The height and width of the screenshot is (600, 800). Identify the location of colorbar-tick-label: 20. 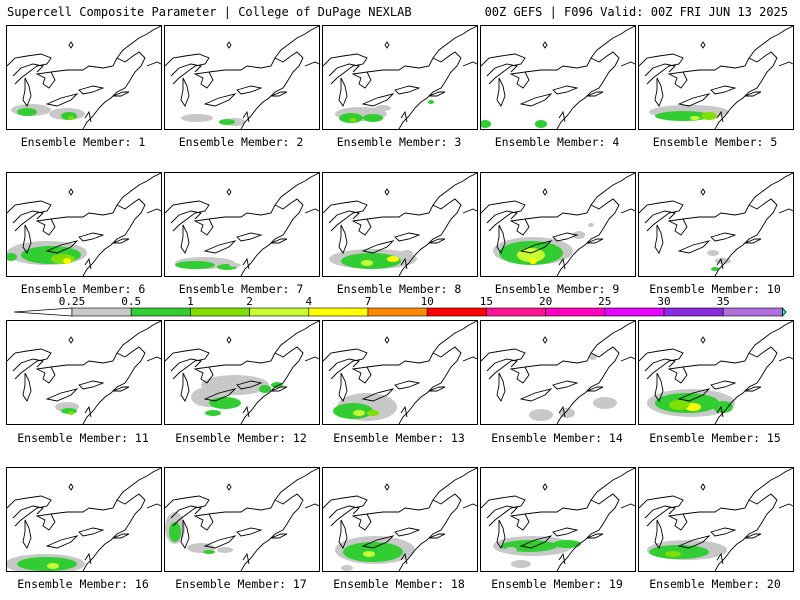
(545, 301).